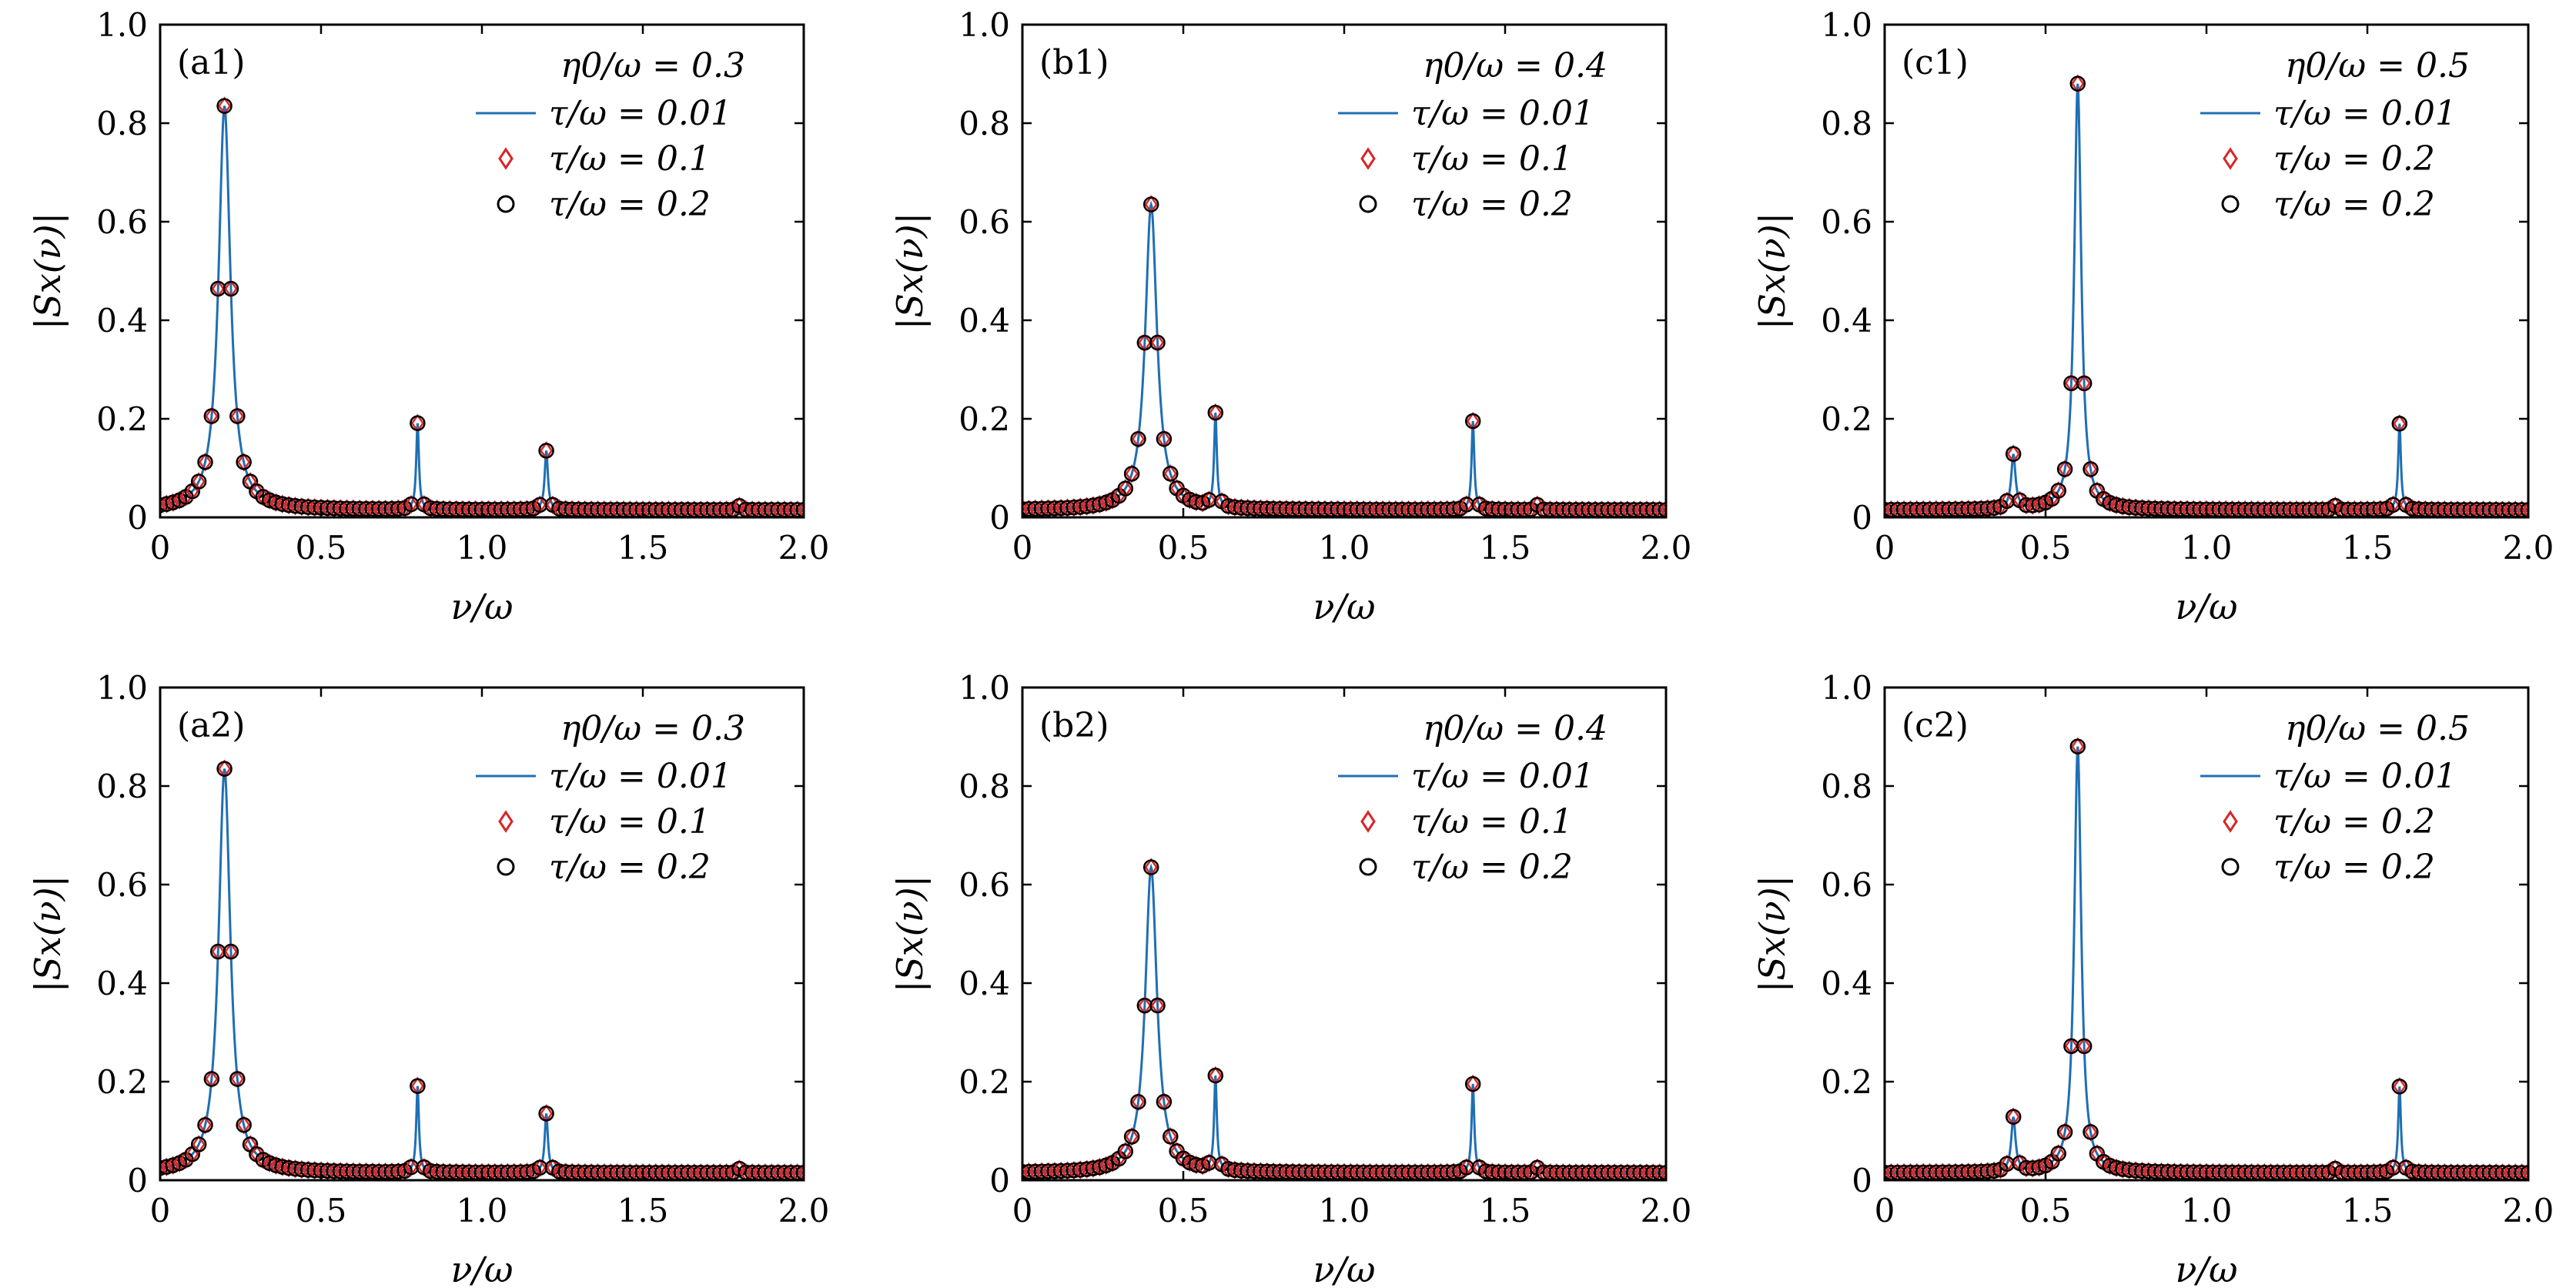  What do you see at coordinates (1935, 63) in the screenshot?
I see `panel-label: (c1)` at bounding box center [1935, 63].